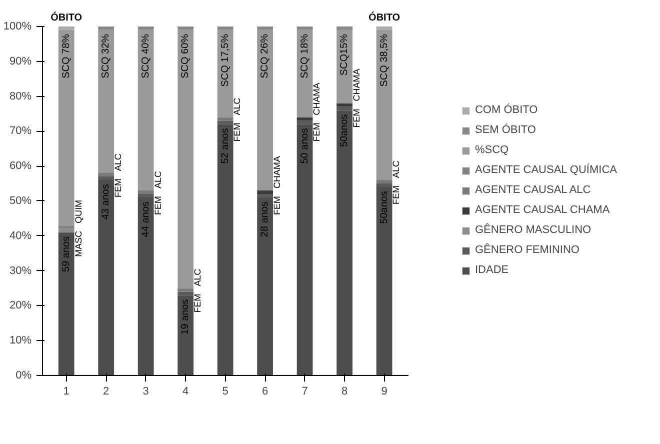 This screenshot has height=444, width=660. I want to click on annotation: 19 anos, so click(186, 317).